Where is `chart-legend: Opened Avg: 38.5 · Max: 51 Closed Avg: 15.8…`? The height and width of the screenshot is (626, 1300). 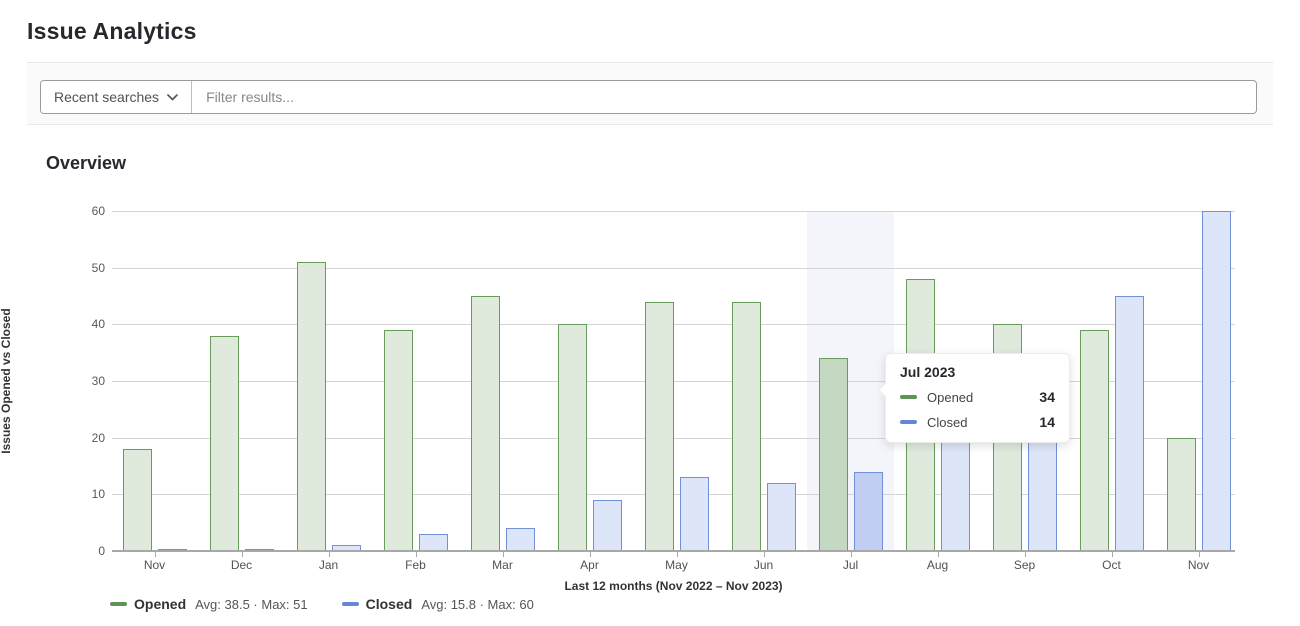 chart-legend: Opened Avg: 38.5 · Max: 51 Closed Avg: 15.8… is located at coordinates (322, 604).